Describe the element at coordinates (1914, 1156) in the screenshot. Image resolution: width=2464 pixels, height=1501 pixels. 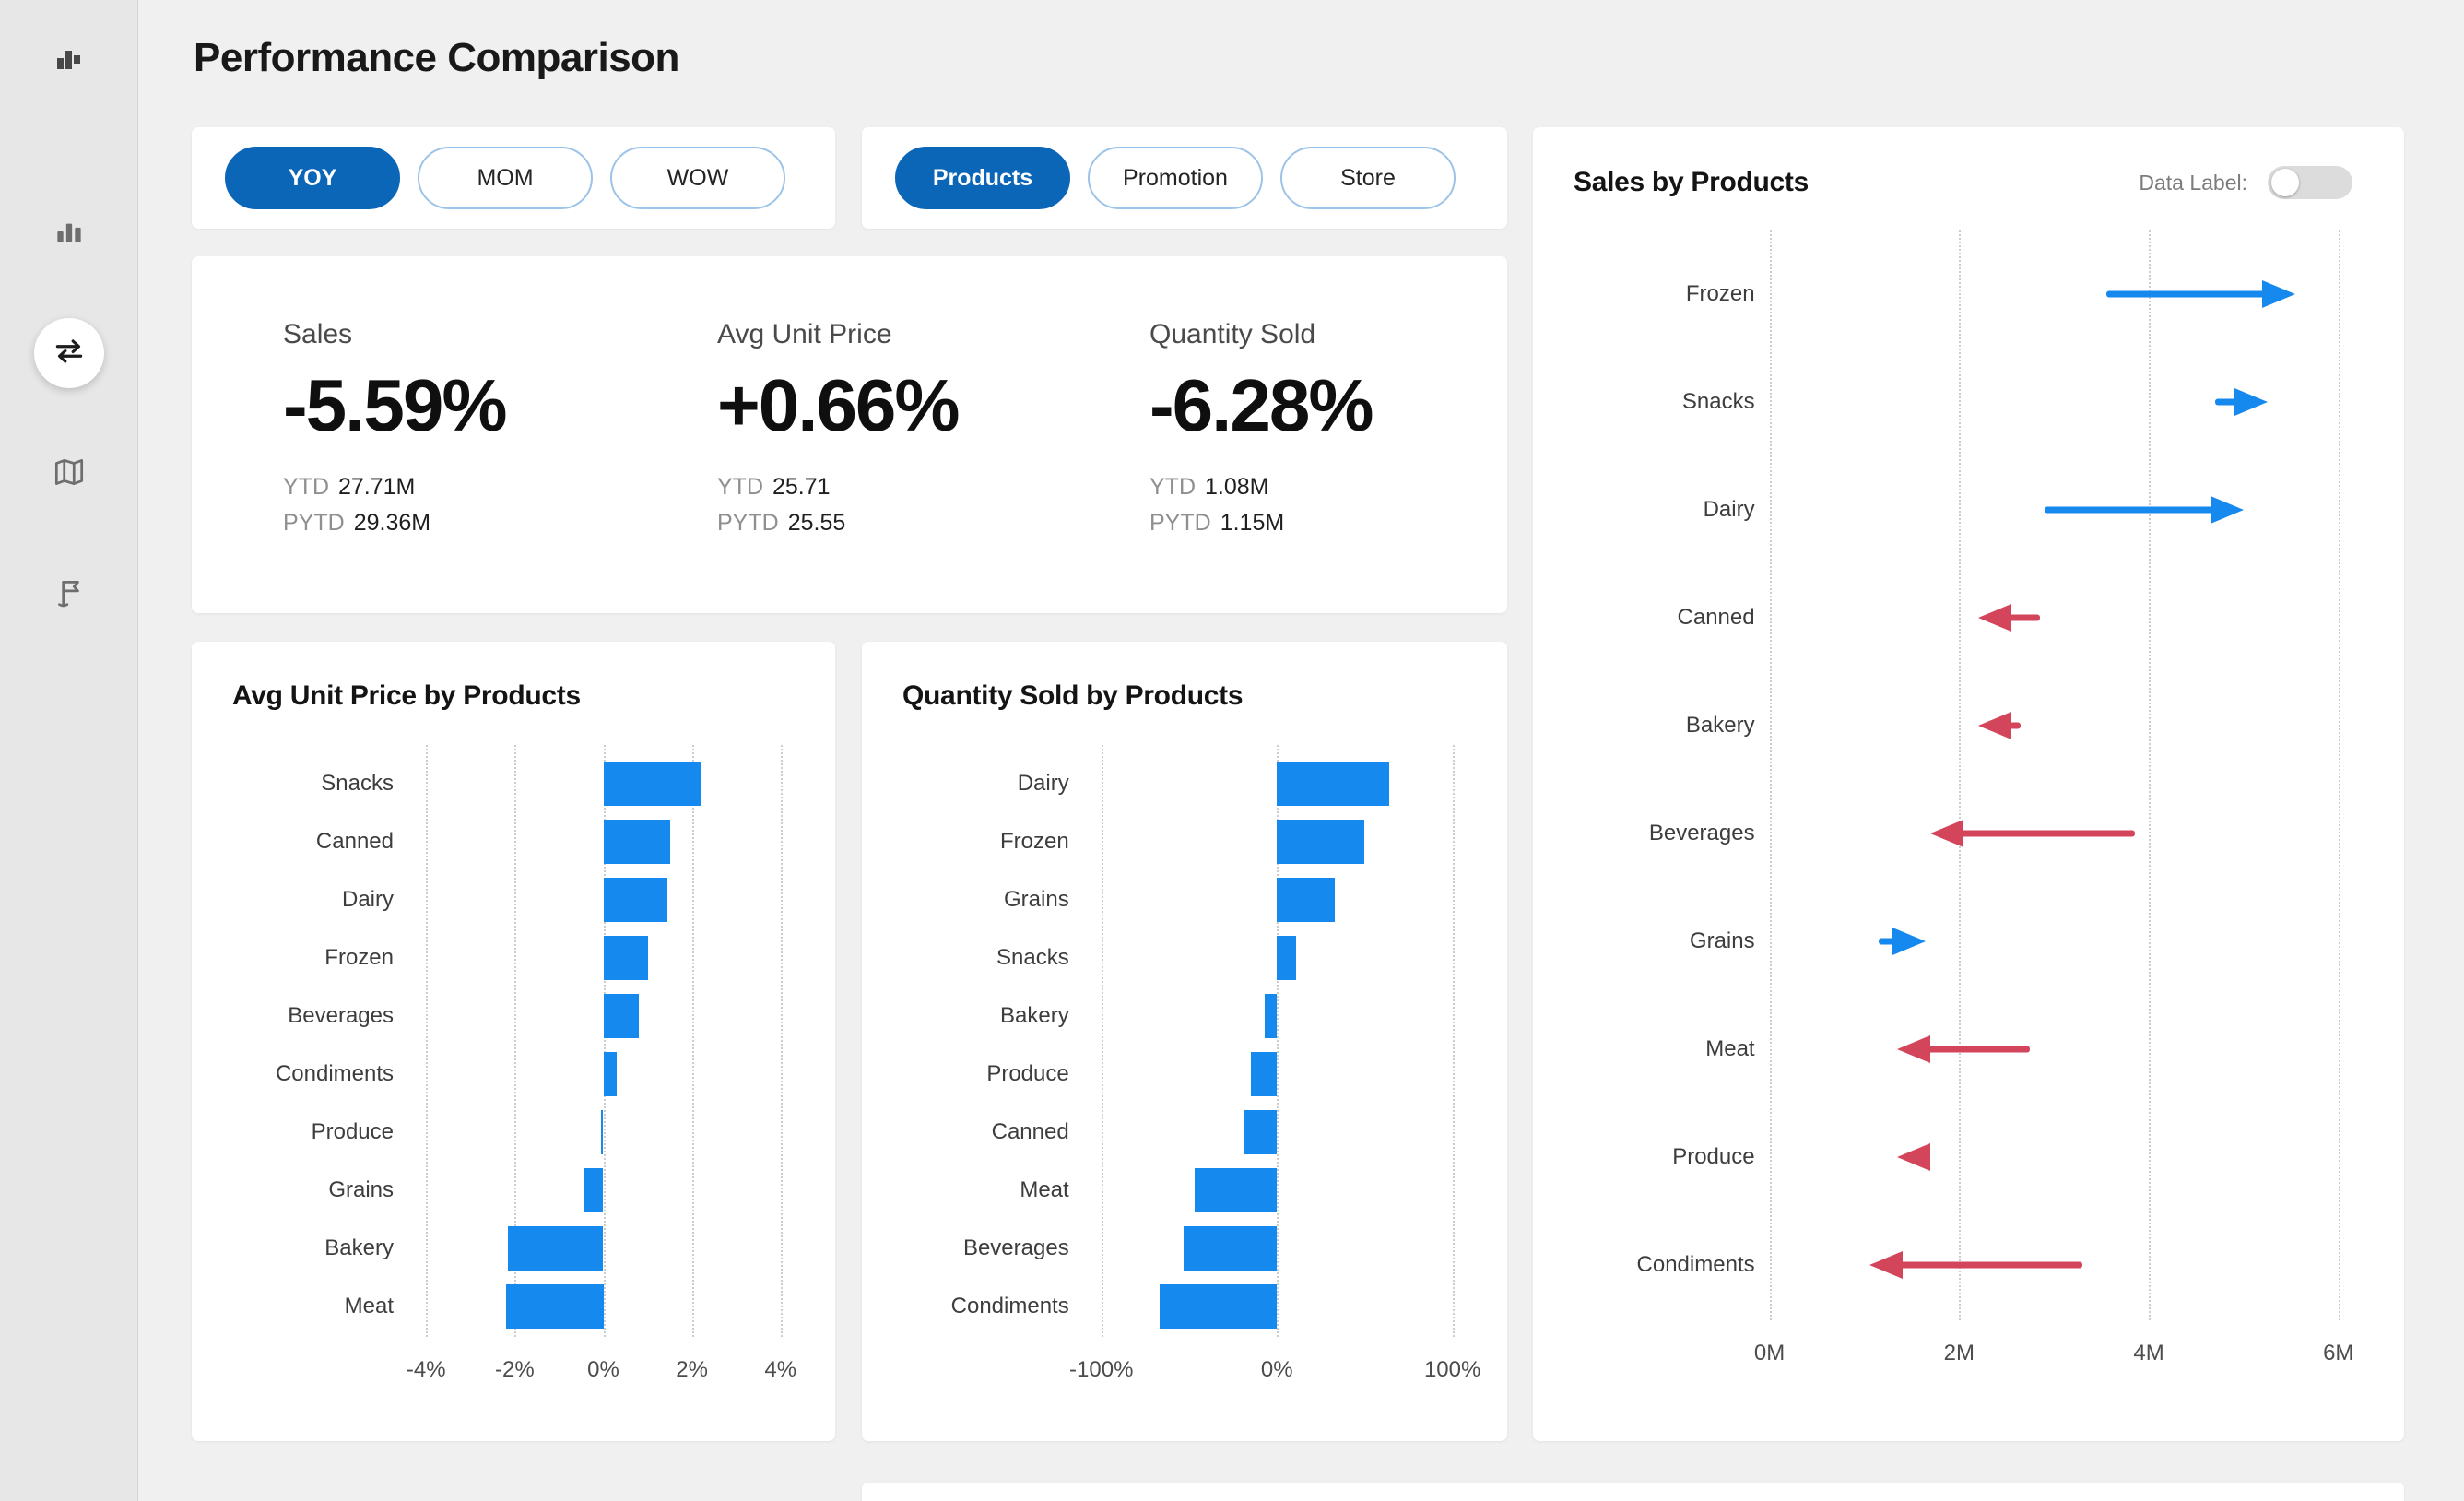
I see `arrow-head-produce` at that location.